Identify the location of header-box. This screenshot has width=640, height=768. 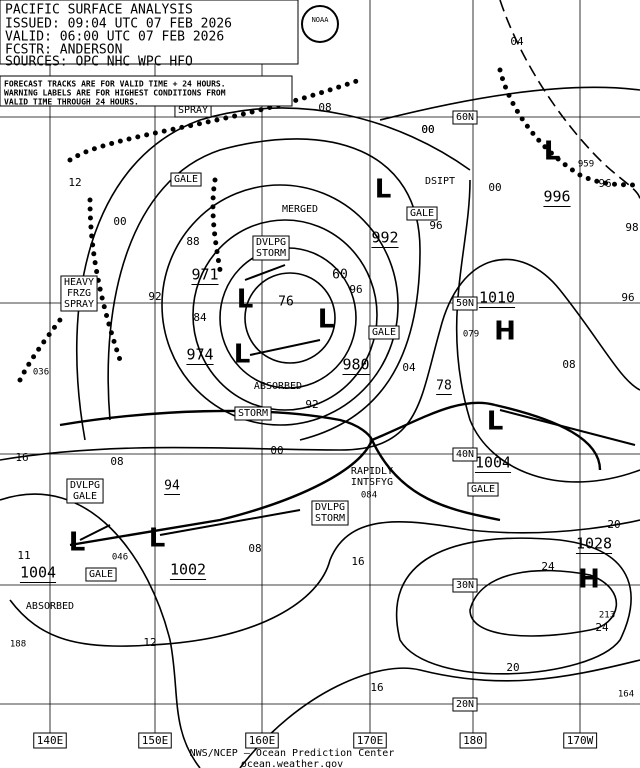
(149, 32).